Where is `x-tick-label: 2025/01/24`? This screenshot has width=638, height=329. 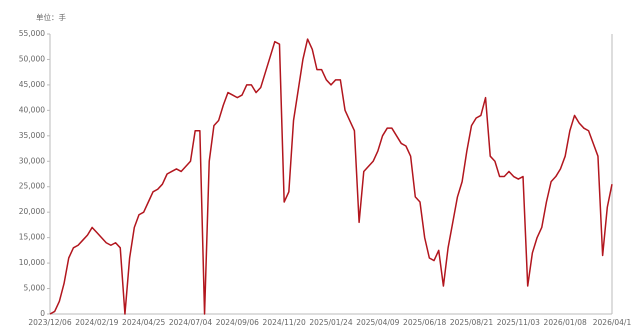
x-tick-label: 2025/01/24 is located at coordinates (330, 322).